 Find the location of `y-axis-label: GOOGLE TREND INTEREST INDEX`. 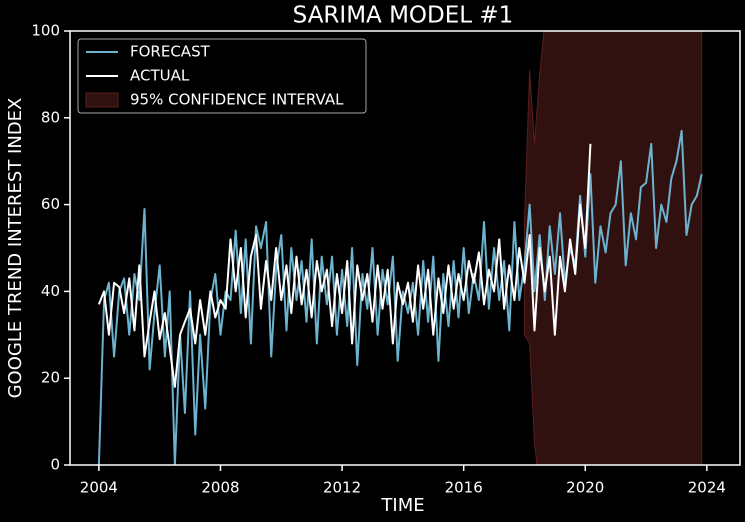

y-axis-label: GOOGLE TREND INTEREST INDEX is located at coordinates (15, 248).